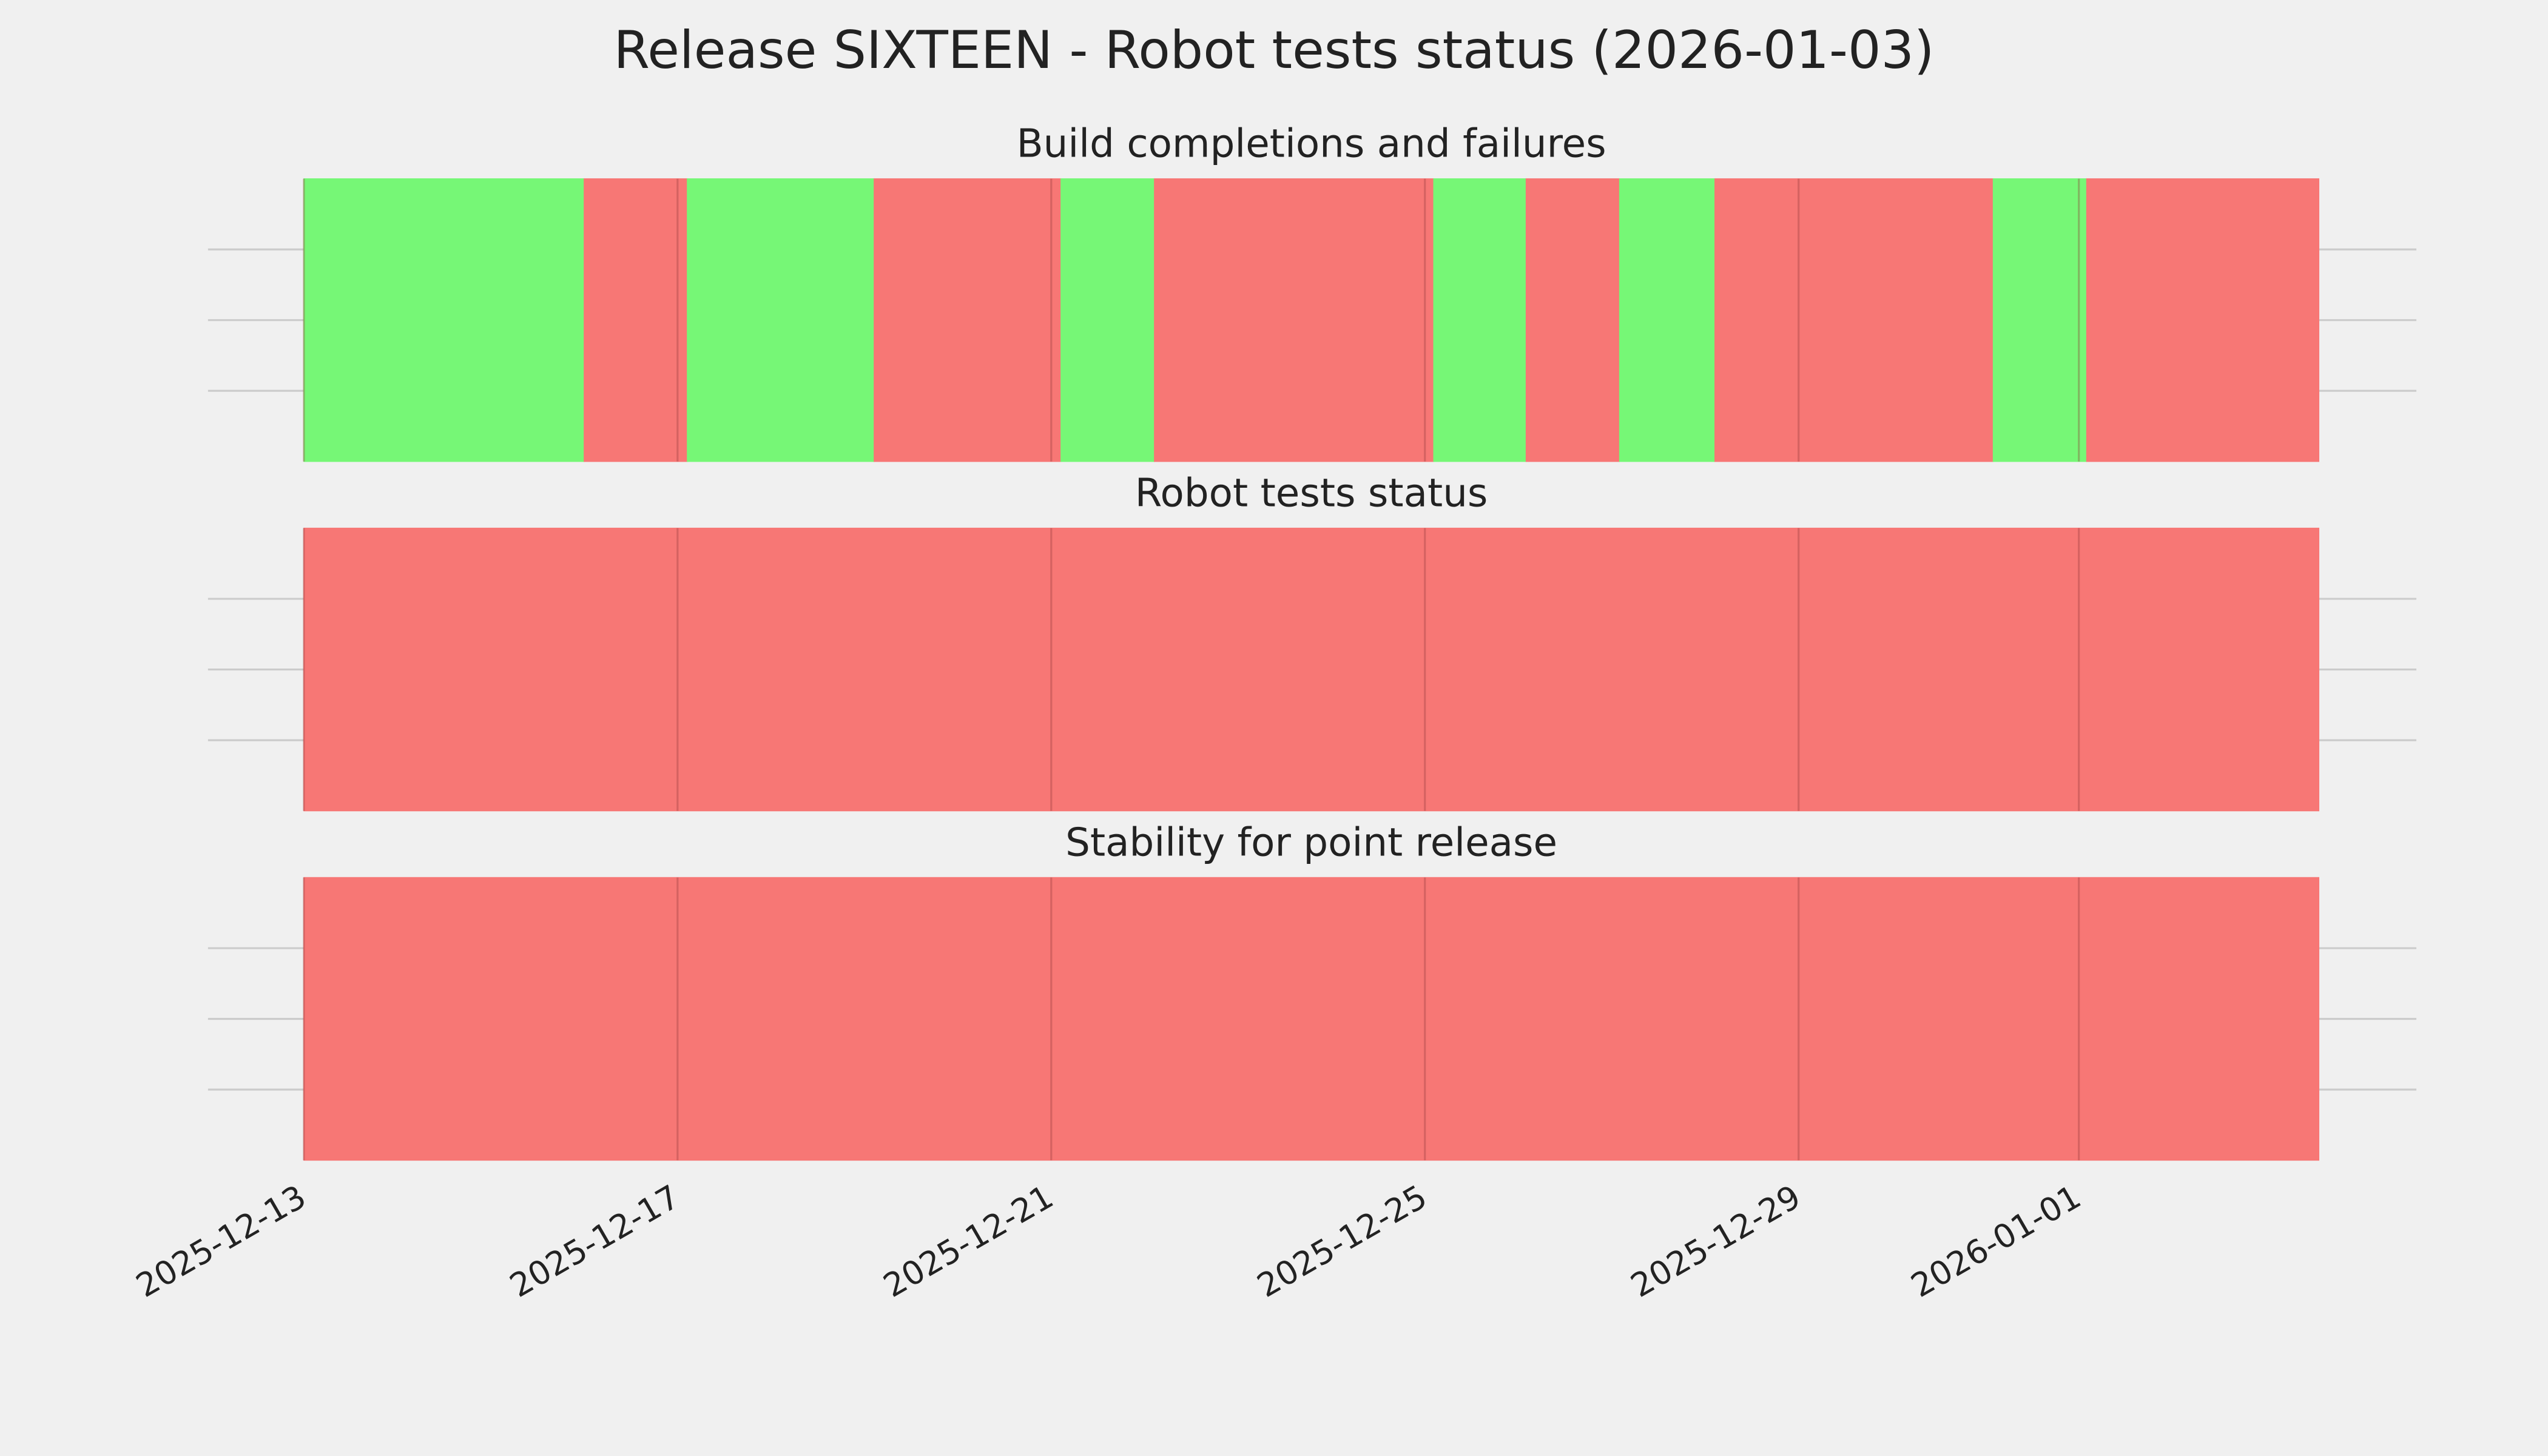  I want to click on panel-title: Robot tests status, so click(1311, 493).